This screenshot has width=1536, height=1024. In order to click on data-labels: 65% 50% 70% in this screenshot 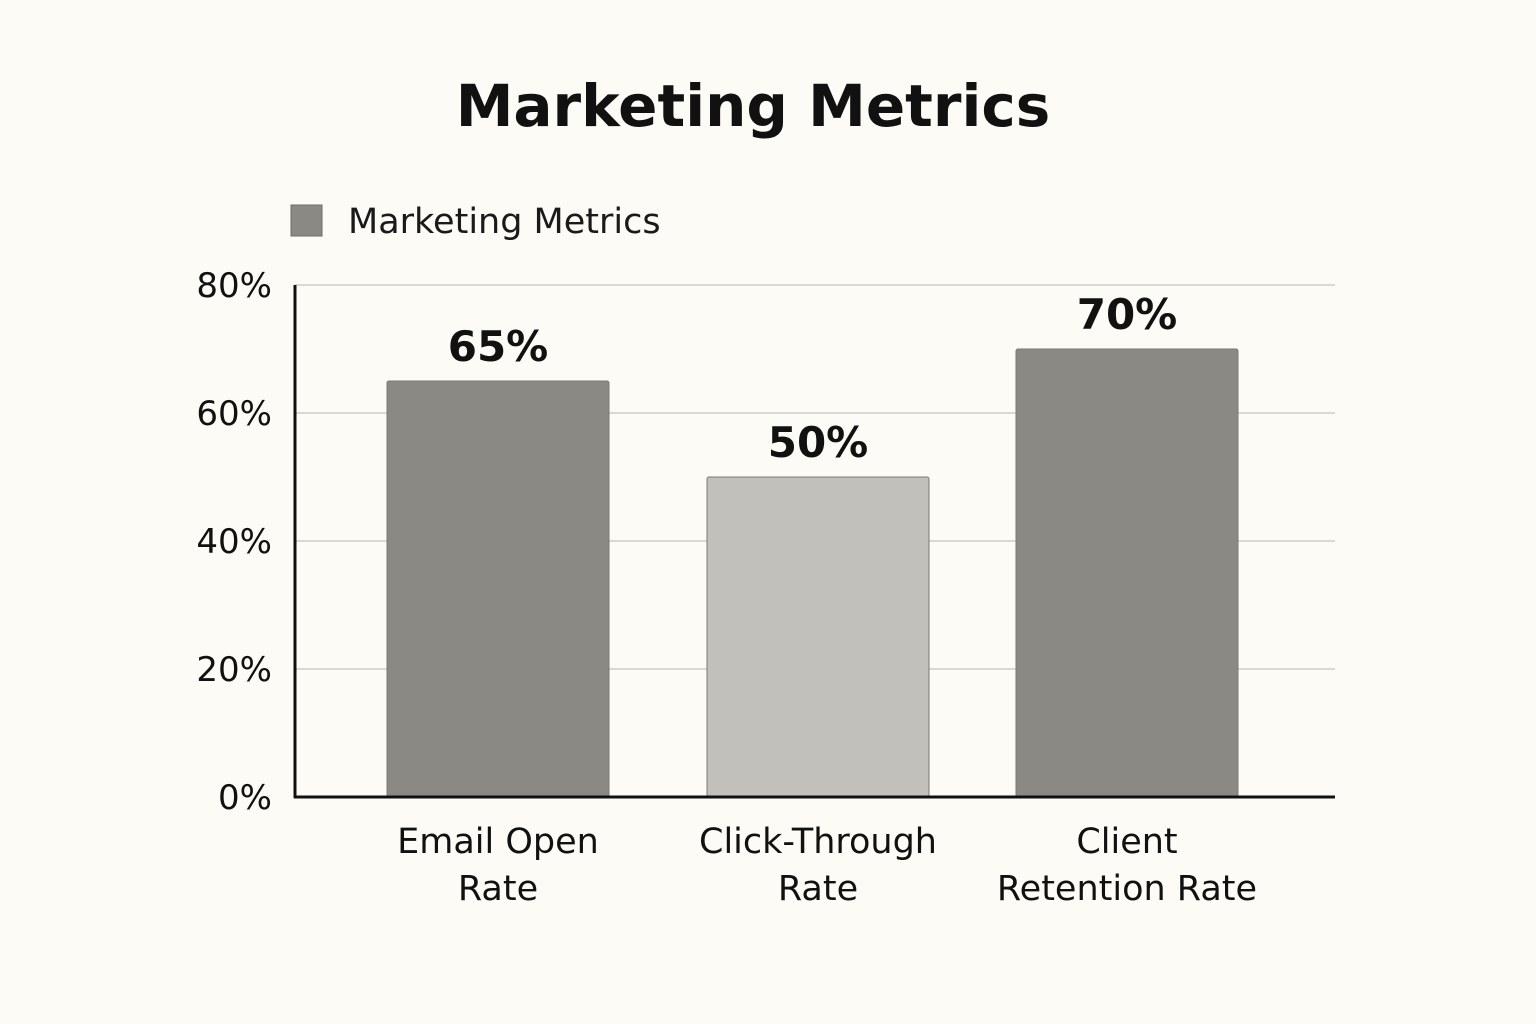, I will do `click(813, 378)`.